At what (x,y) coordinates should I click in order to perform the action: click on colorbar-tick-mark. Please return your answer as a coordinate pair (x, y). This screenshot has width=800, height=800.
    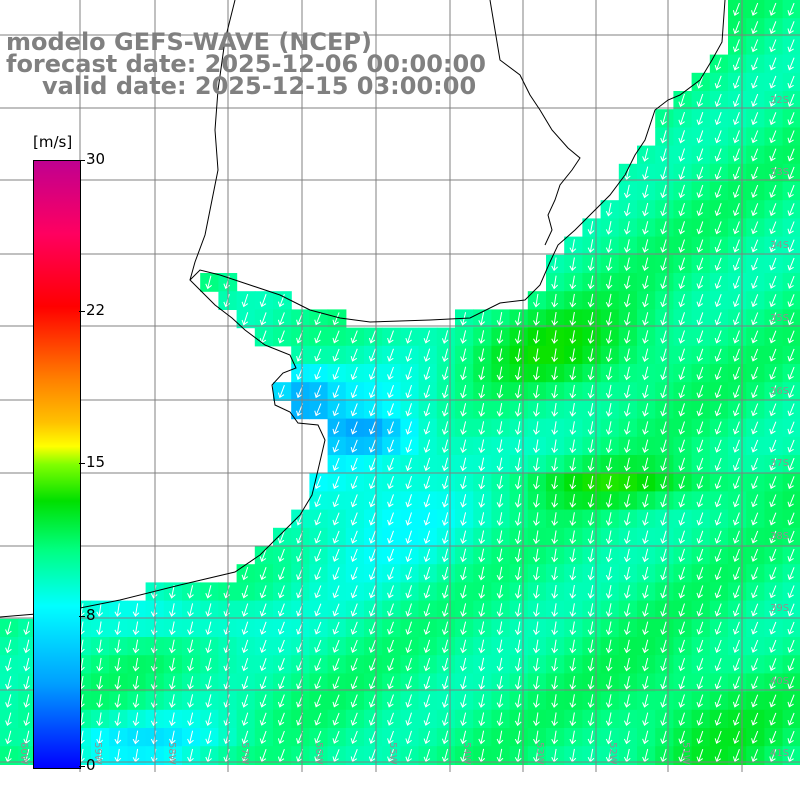
    Looking at the image, I should click on (82, 616).